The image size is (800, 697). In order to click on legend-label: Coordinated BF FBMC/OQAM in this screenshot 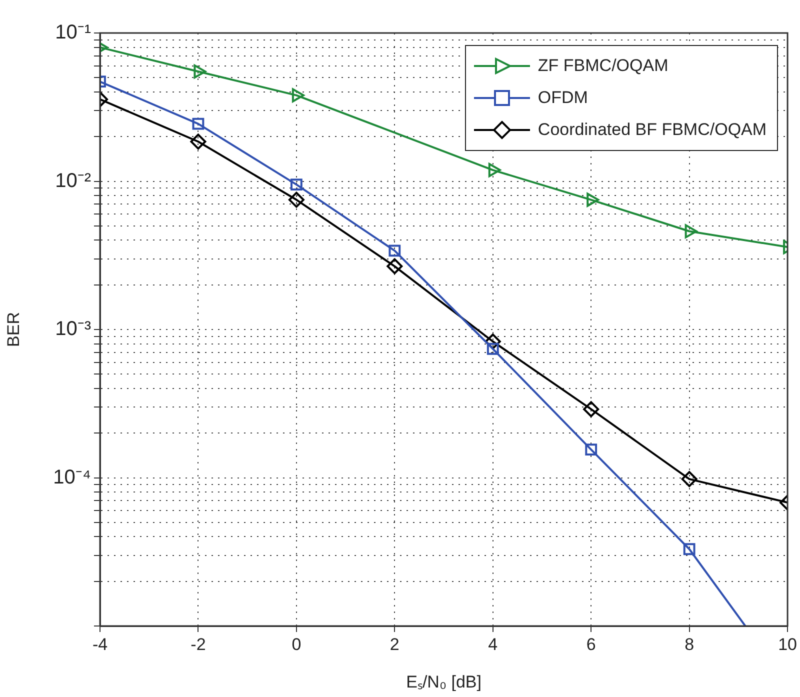, I will do `click(652, 130)`.